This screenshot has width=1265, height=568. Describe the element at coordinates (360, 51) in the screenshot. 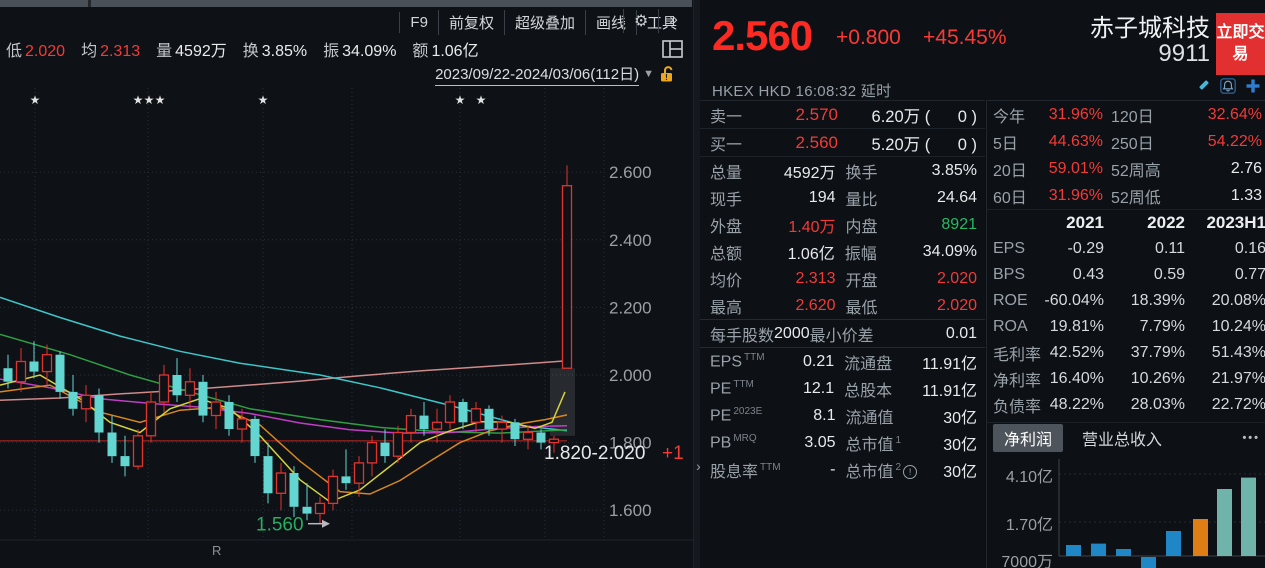

I see `stat-pair: 振 34.09%` at that location.